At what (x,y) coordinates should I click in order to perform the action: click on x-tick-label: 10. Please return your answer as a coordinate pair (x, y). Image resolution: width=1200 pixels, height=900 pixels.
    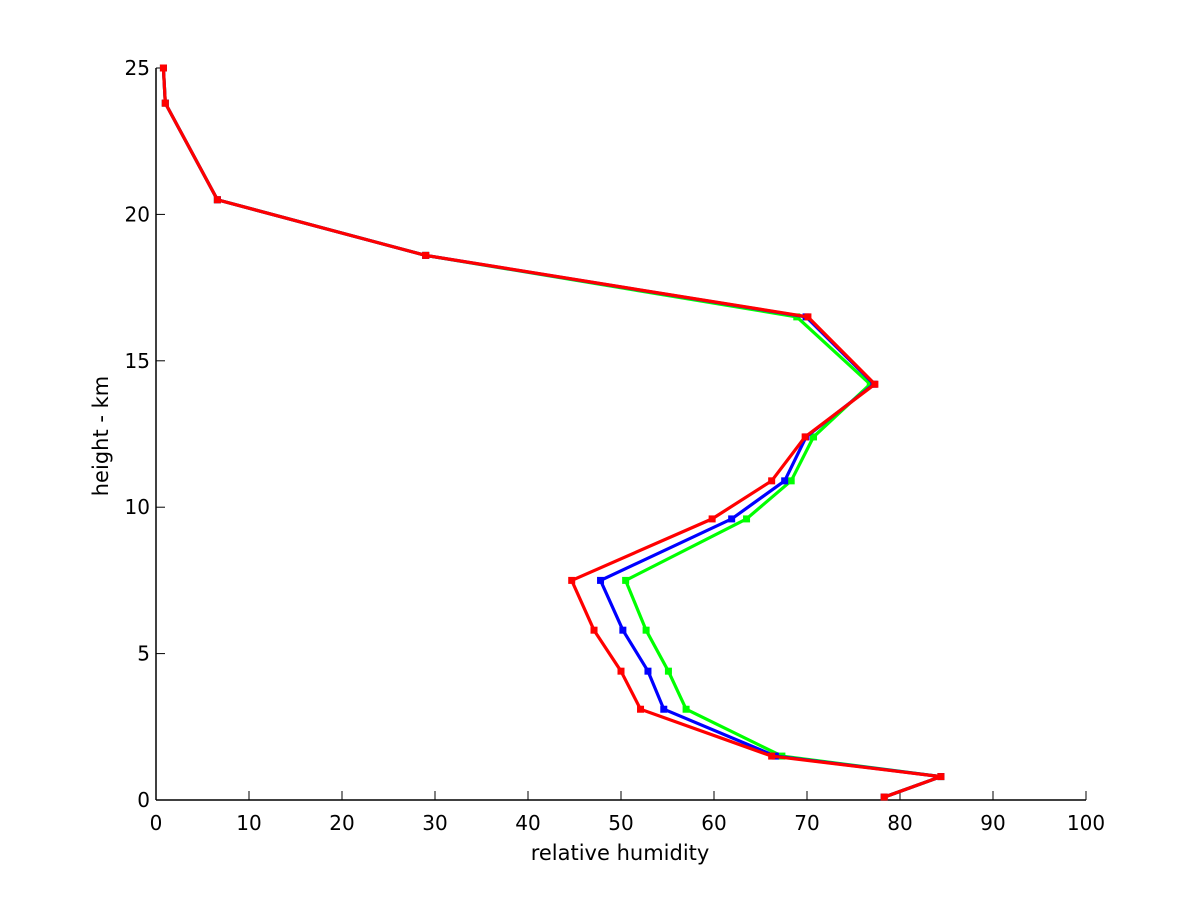
    Looking at the image, I should click on (248, 823).